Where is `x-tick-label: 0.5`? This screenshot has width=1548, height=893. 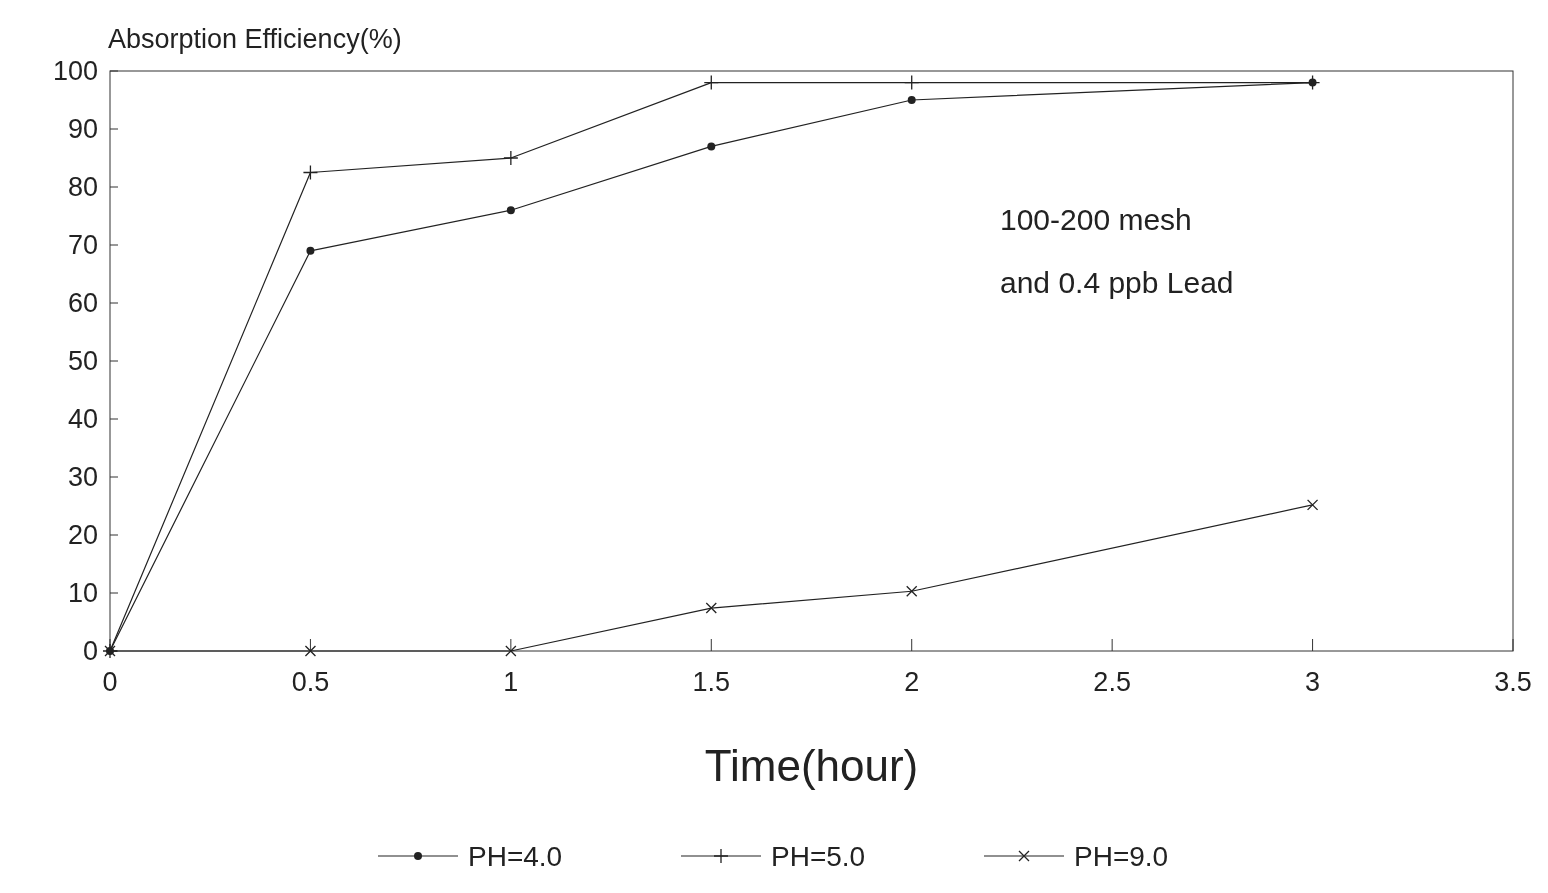
x-tick-label: 0.5 is located at coordinates (310, 682).